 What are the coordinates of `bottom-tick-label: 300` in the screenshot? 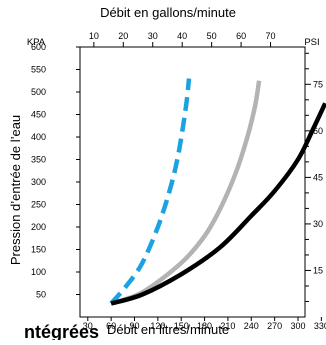 It's located at (297, 326).